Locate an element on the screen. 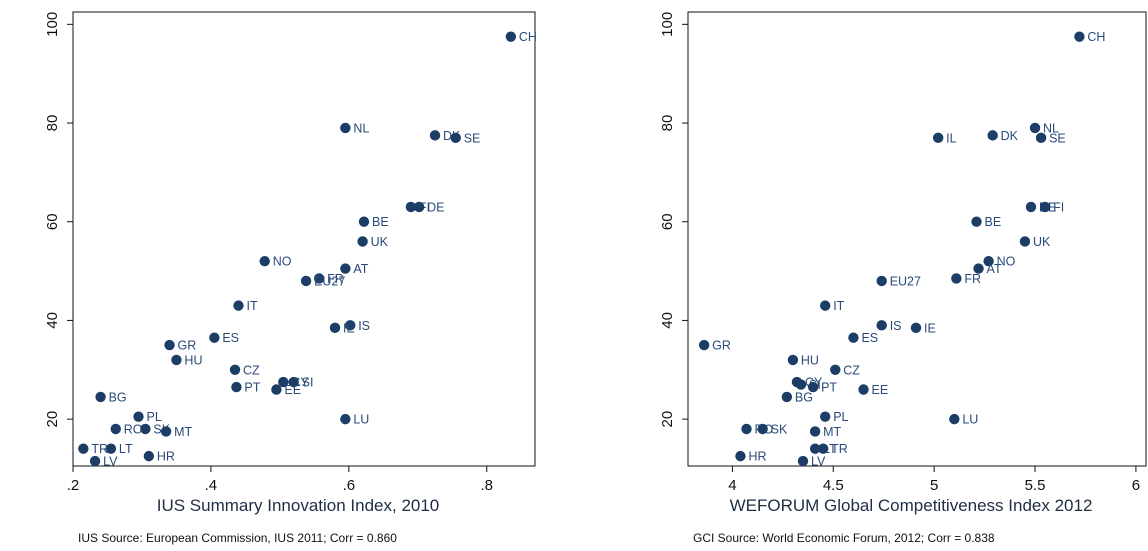 The image size is (1148, 551). point-label-uk: UK is located at coordinates (1042, 242).